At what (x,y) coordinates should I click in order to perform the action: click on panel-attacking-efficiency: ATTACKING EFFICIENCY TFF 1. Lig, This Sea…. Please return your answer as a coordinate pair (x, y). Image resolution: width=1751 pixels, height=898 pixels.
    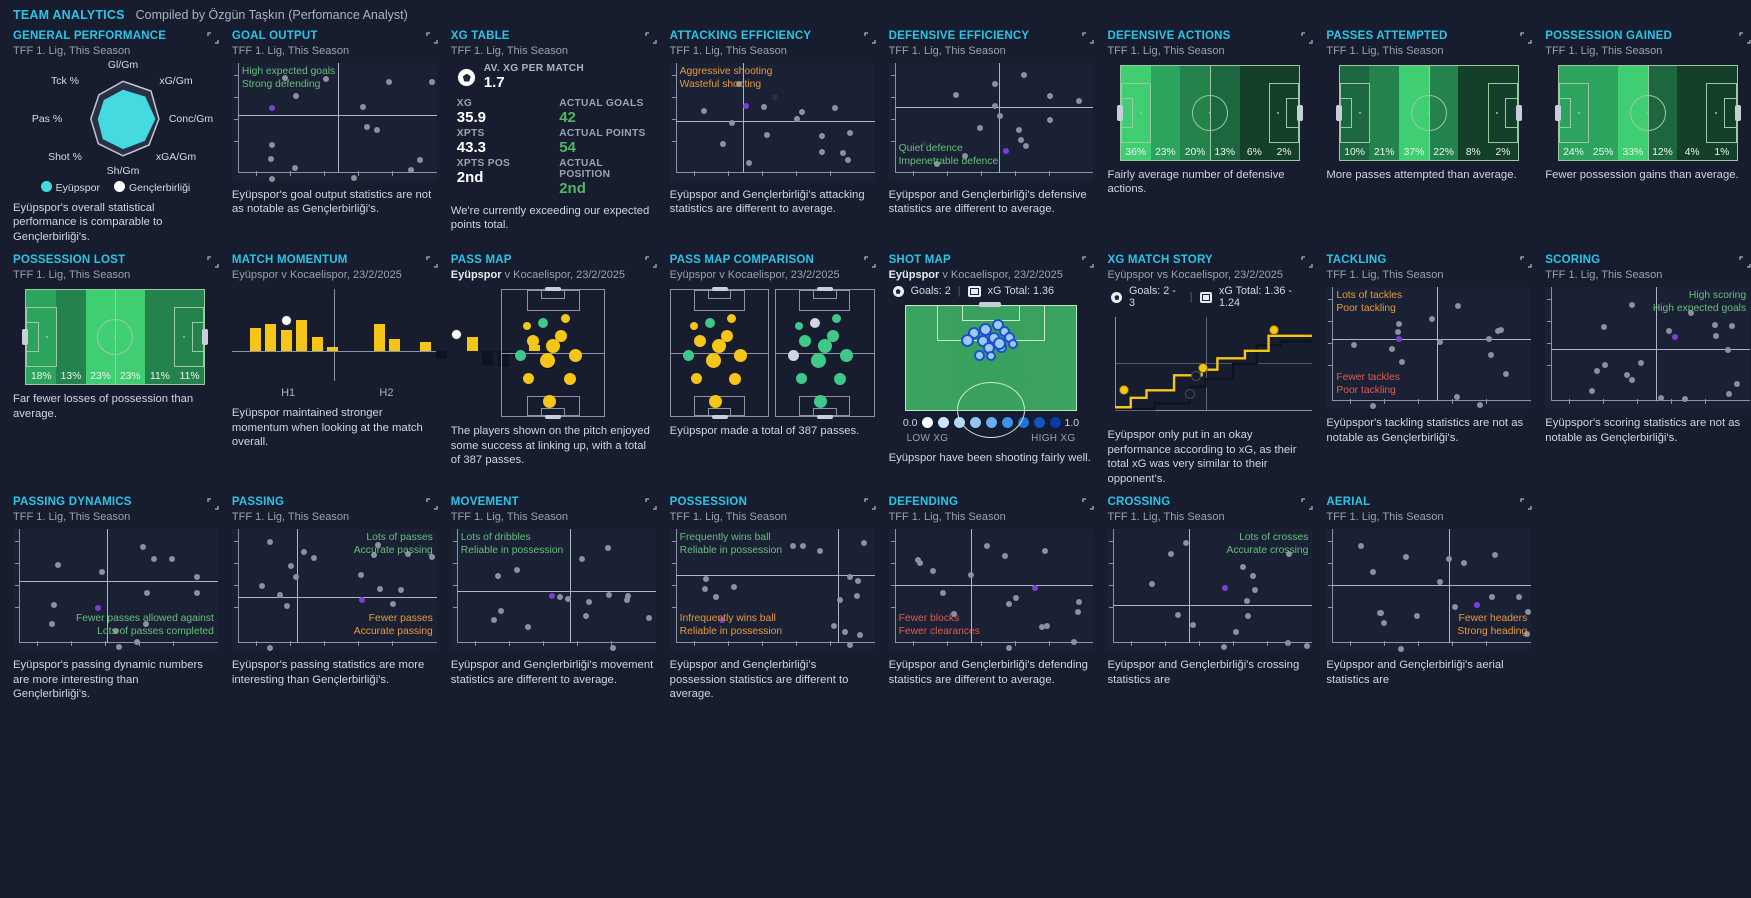
    Looking at the image, I should click on (779, 136).